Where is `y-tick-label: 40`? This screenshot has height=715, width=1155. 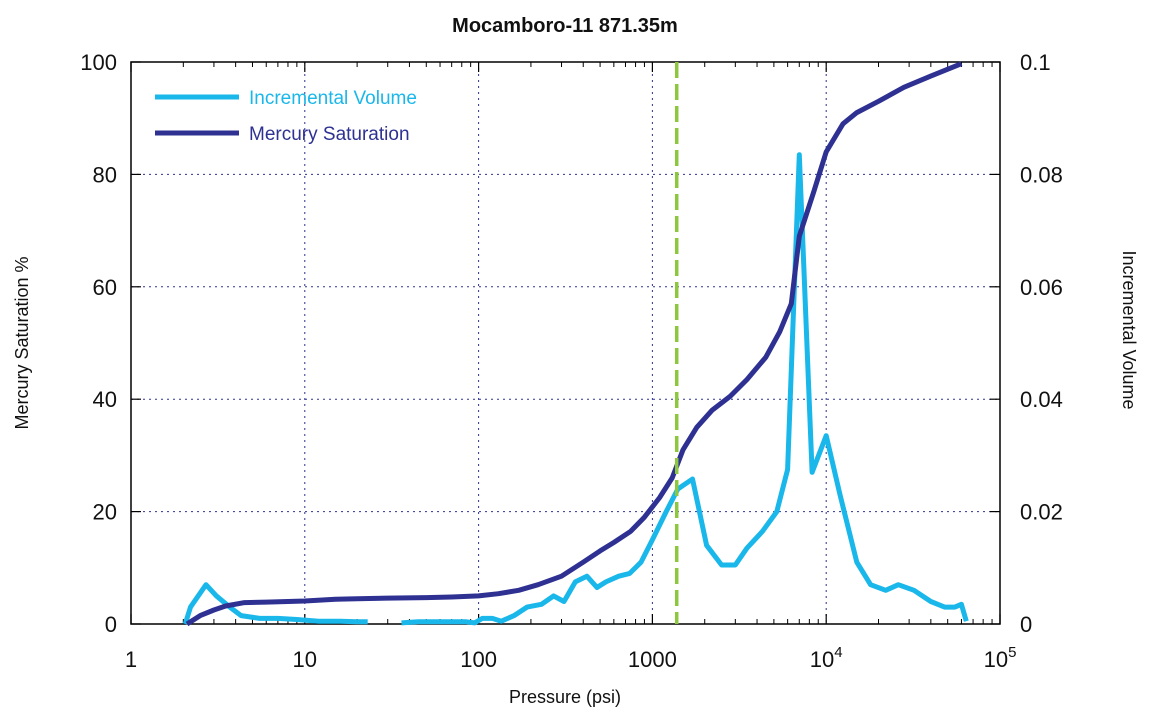
y-tick-label: 40 is located at coordinates (105, 399).